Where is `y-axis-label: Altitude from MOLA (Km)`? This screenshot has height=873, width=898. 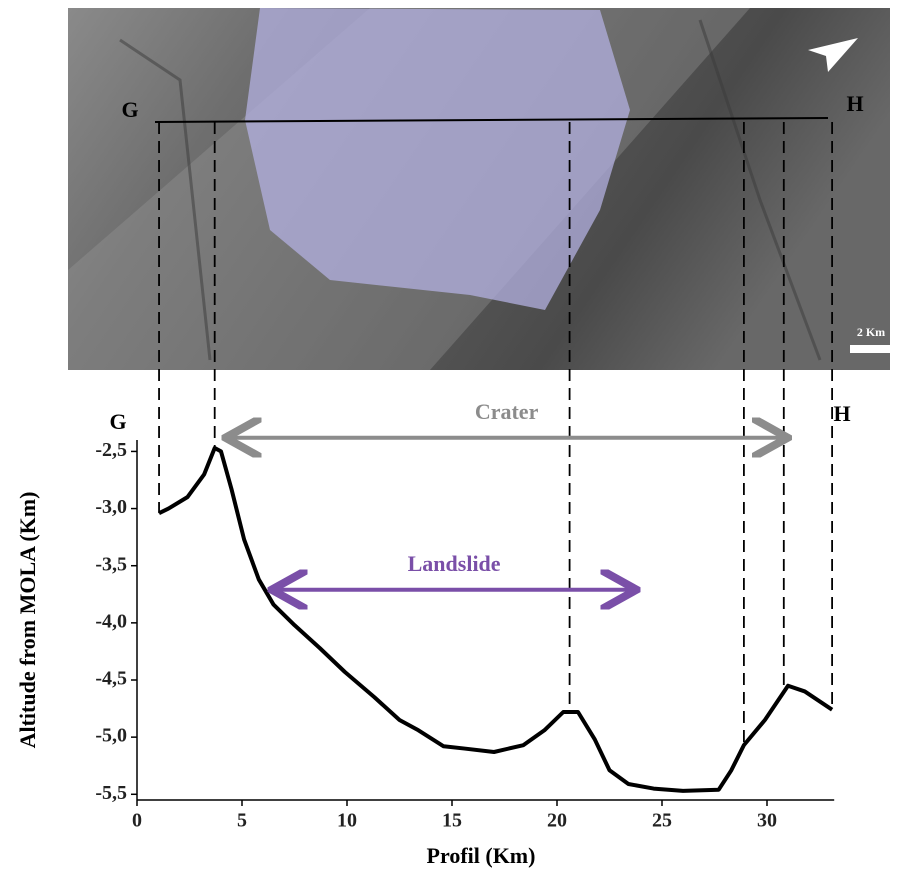 y-axis-label: Altitude from MOLA (Km) is located at coordinates (27, 620).